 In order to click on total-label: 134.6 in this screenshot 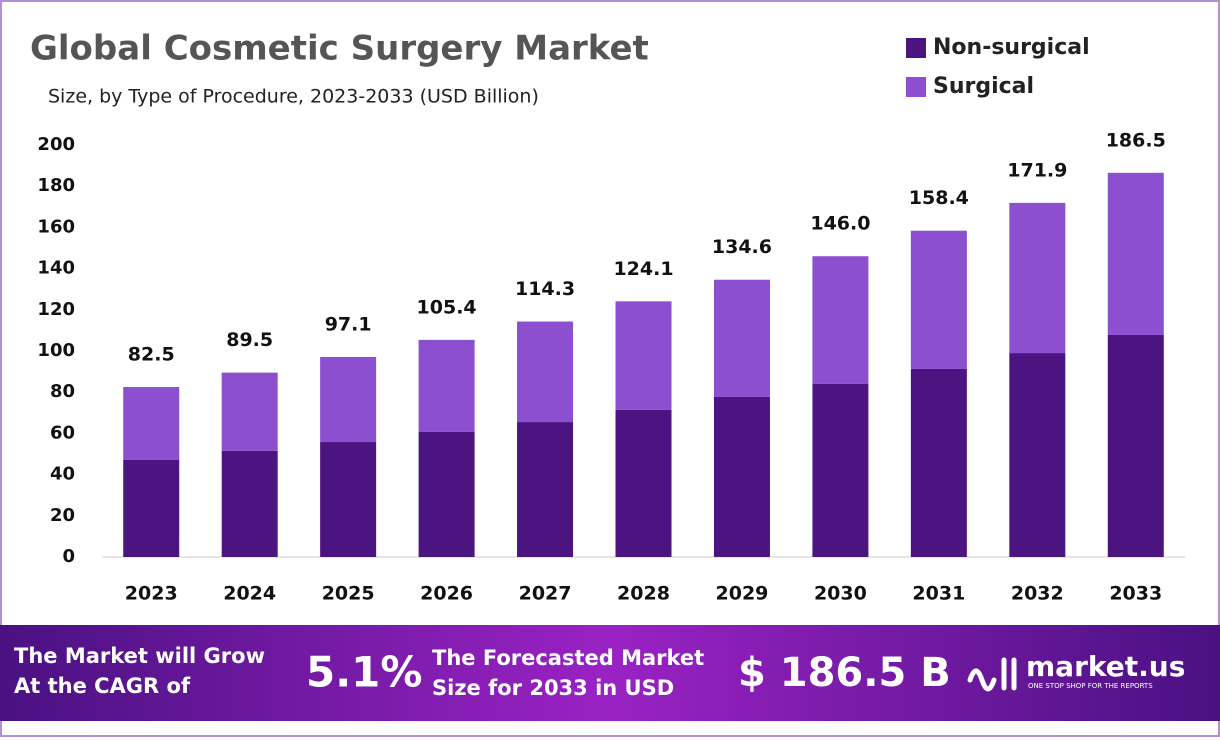, I will do `click(742, 247)`.